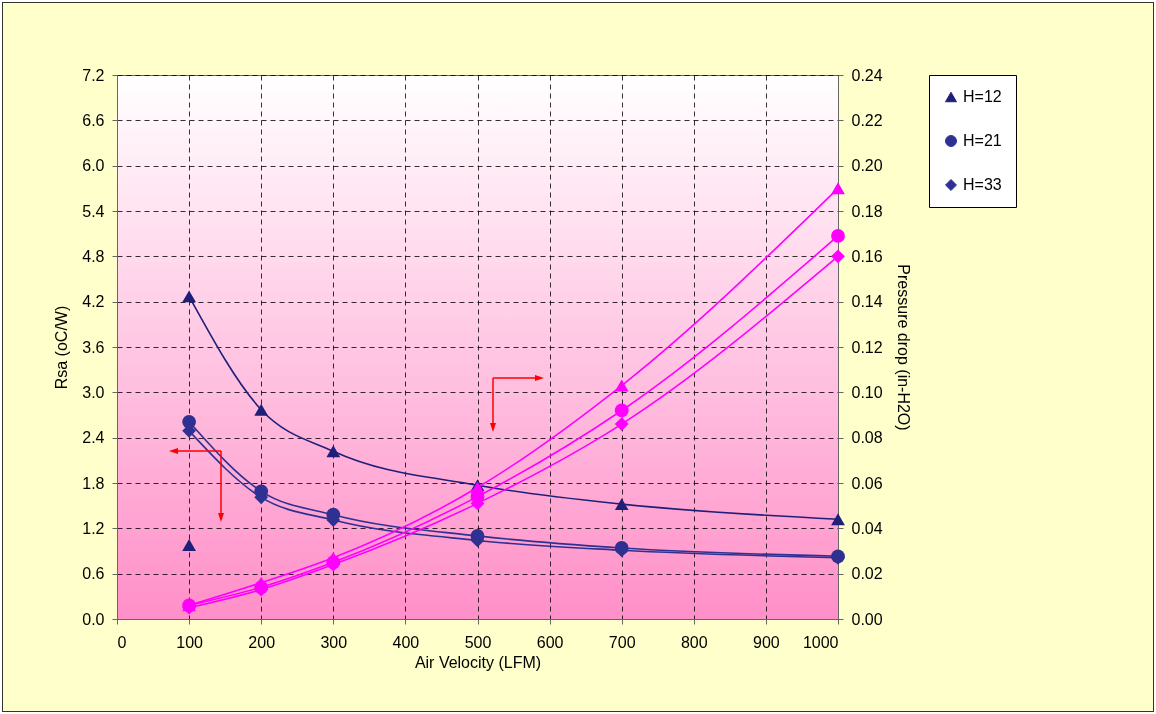  I want to click on y2-tick-label: 0.10, so click(867, 392).